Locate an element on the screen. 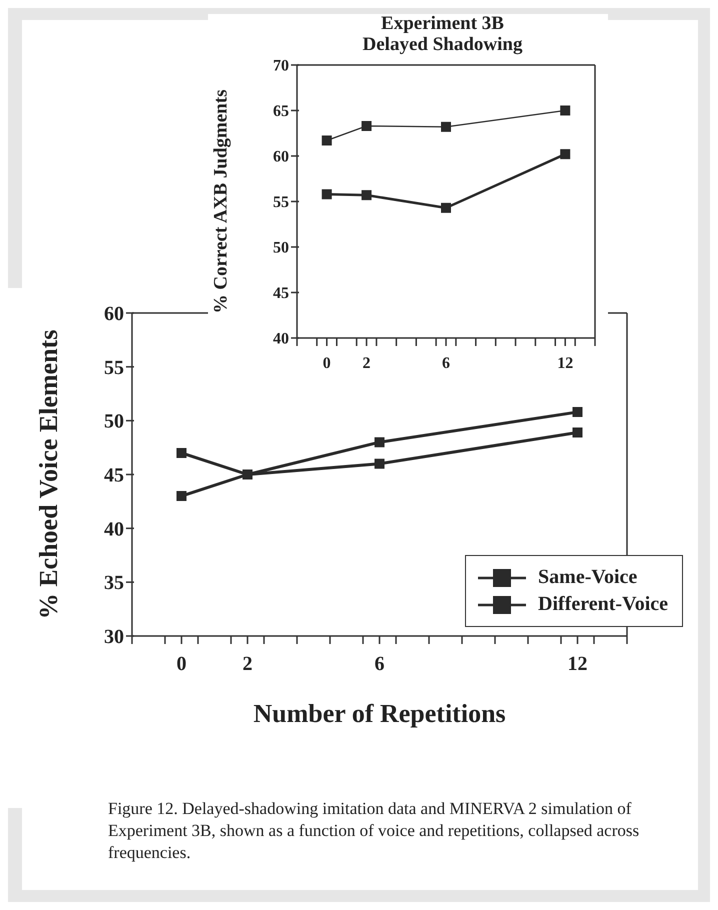 This screenshot has height=910, width=718. legend-label: Same-Voice is located at coordinates (588, 577).